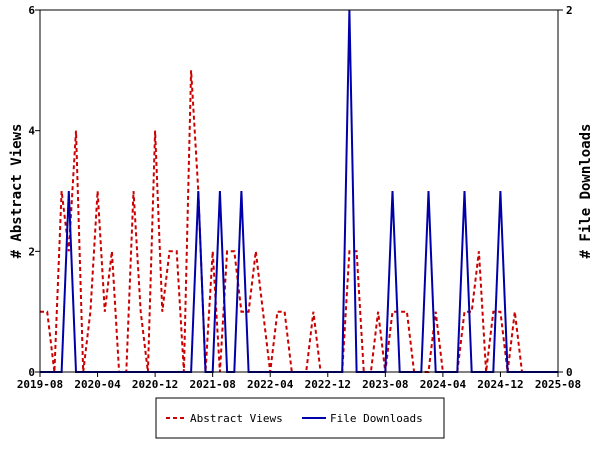  What do you see at coordinates (31, 372) in the screenshot?
I see `y-left-tick-label-0: 0` at bounding box center [31, 372].